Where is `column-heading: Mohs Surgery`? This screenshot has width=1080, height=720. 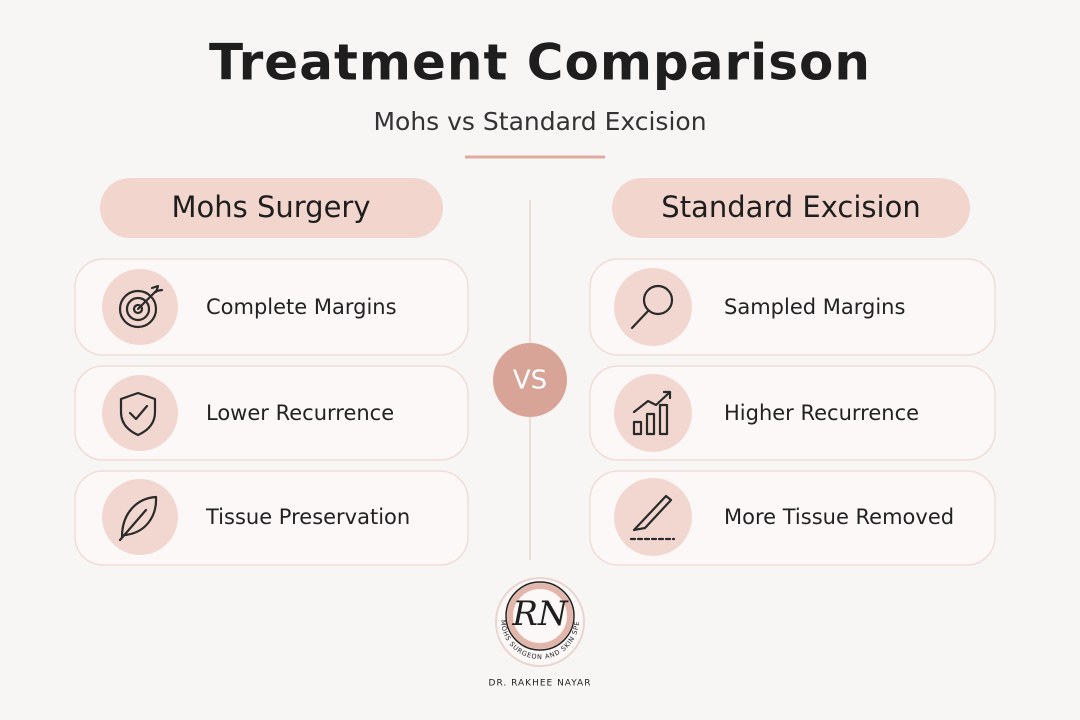
column-heading: Mohs Surgery is located at coordinates (270, 207).